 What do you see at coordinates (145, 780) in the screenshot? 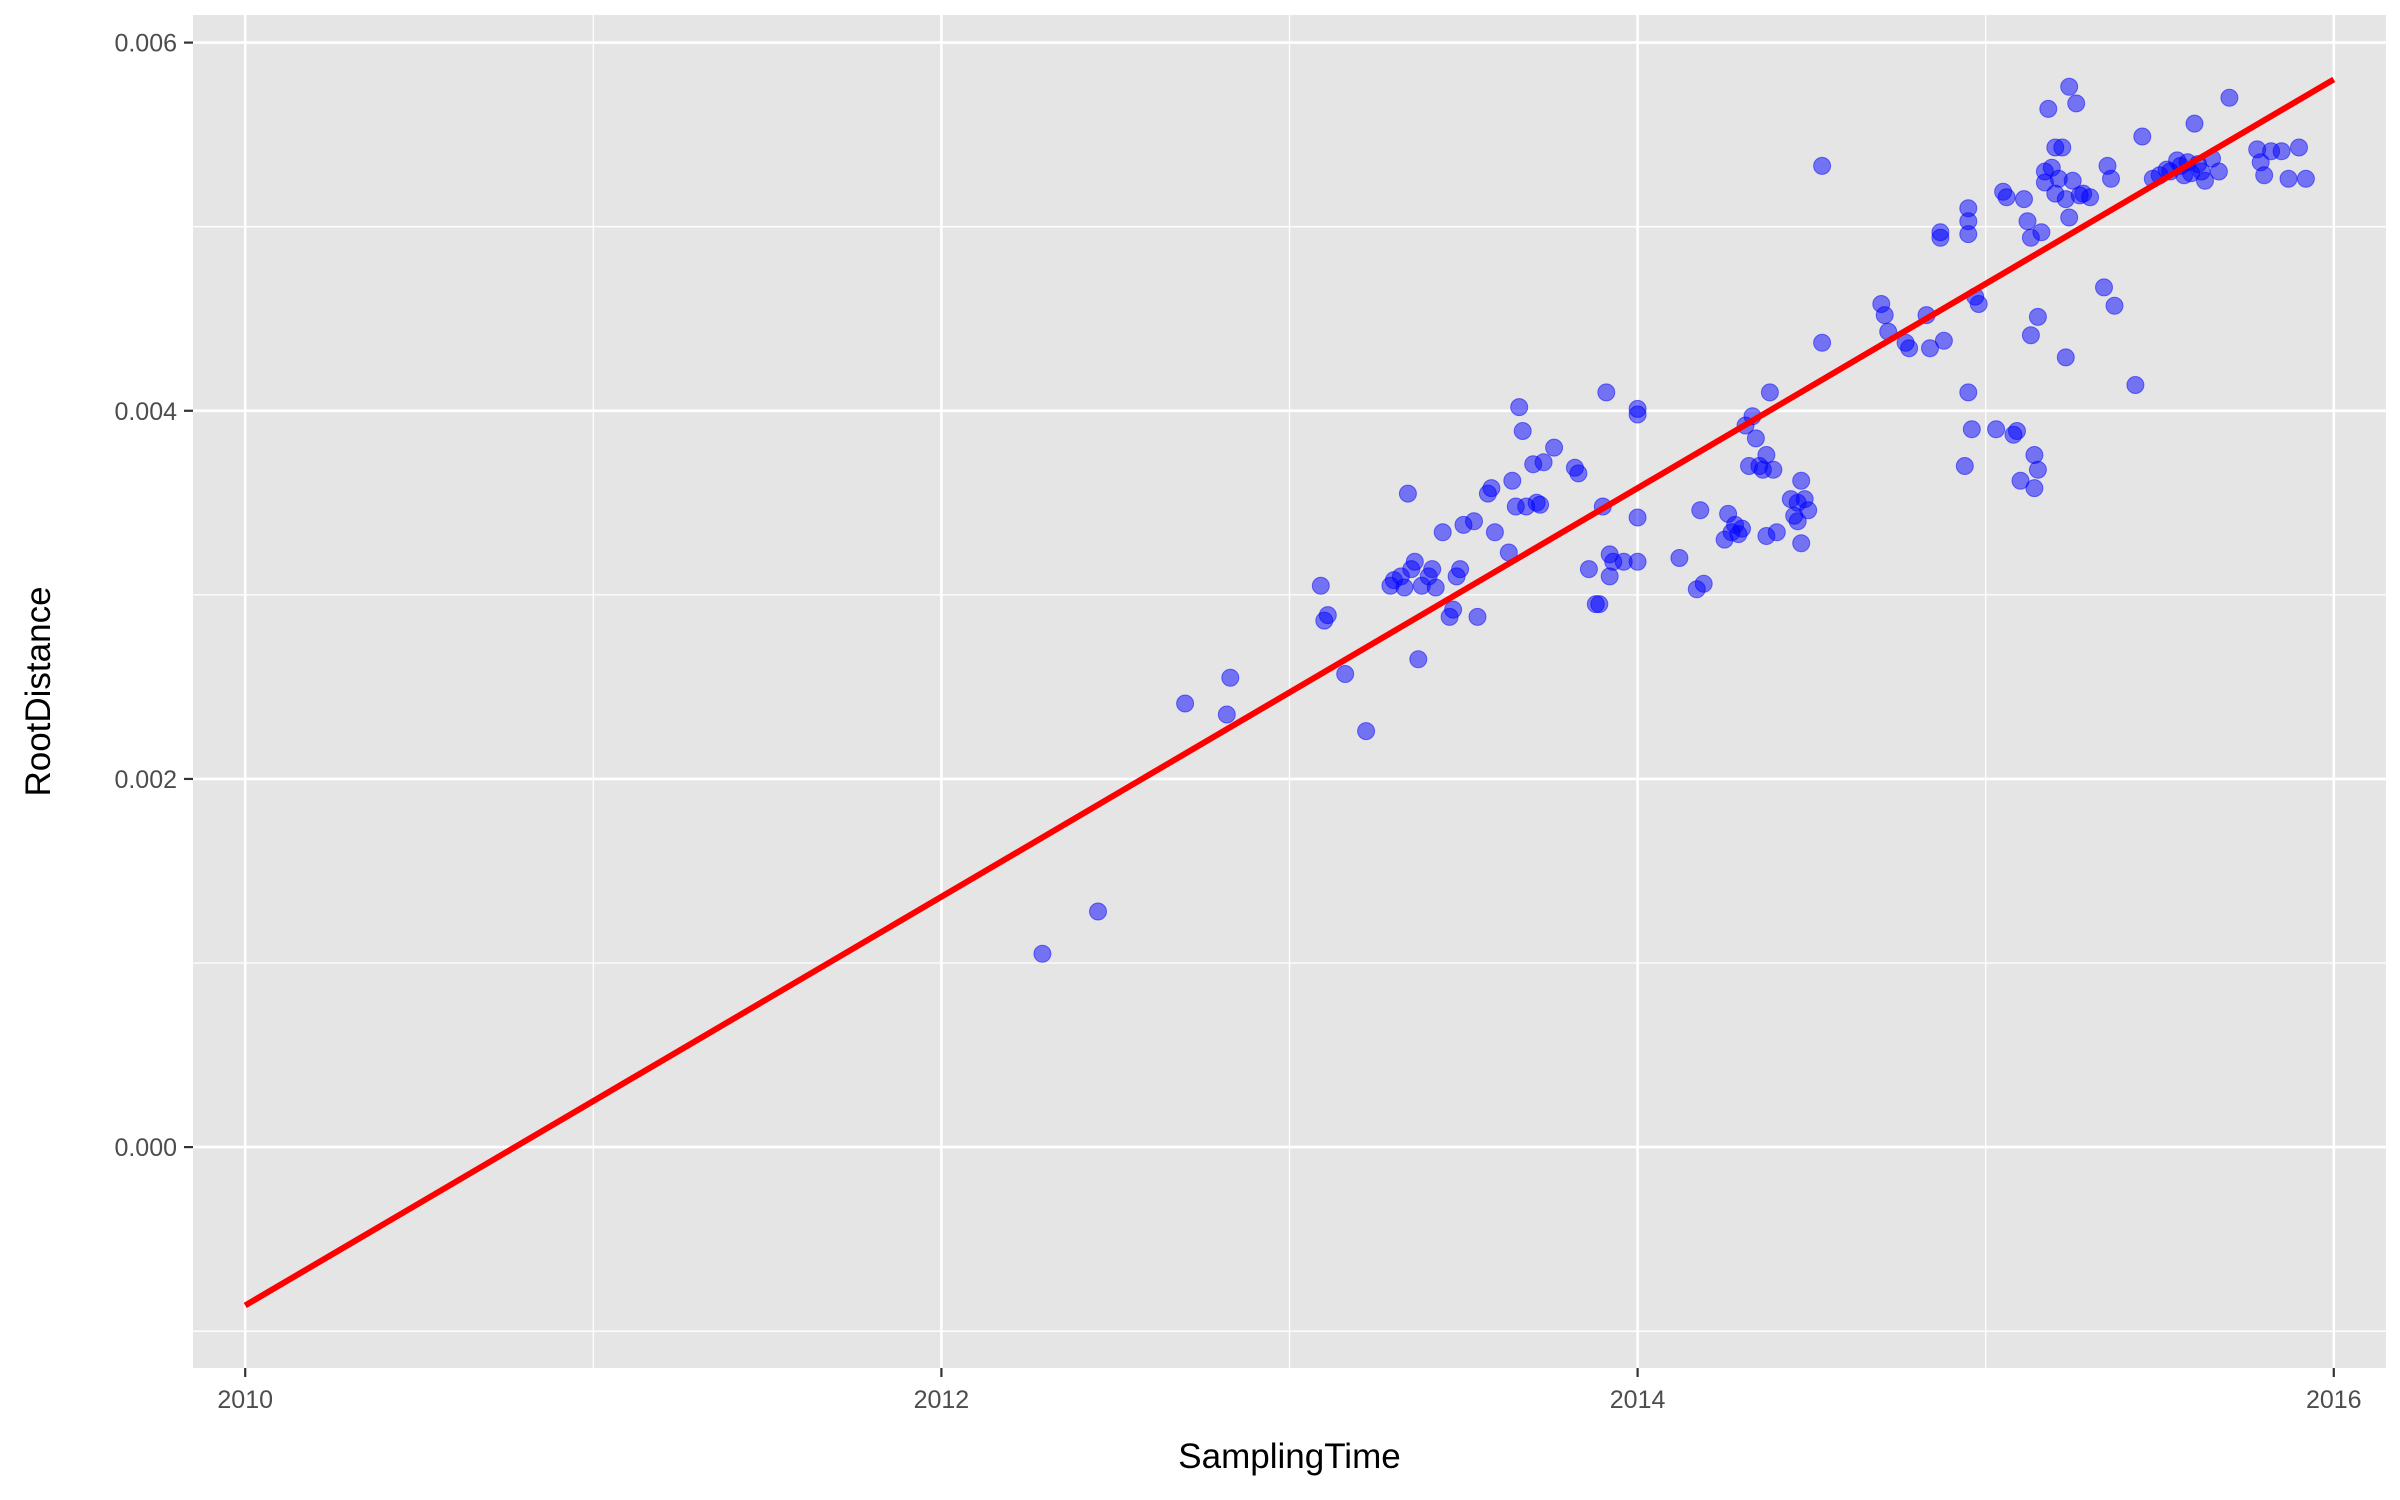
I see `y-tick-label: 0.002` at bounding box center [145, 780].